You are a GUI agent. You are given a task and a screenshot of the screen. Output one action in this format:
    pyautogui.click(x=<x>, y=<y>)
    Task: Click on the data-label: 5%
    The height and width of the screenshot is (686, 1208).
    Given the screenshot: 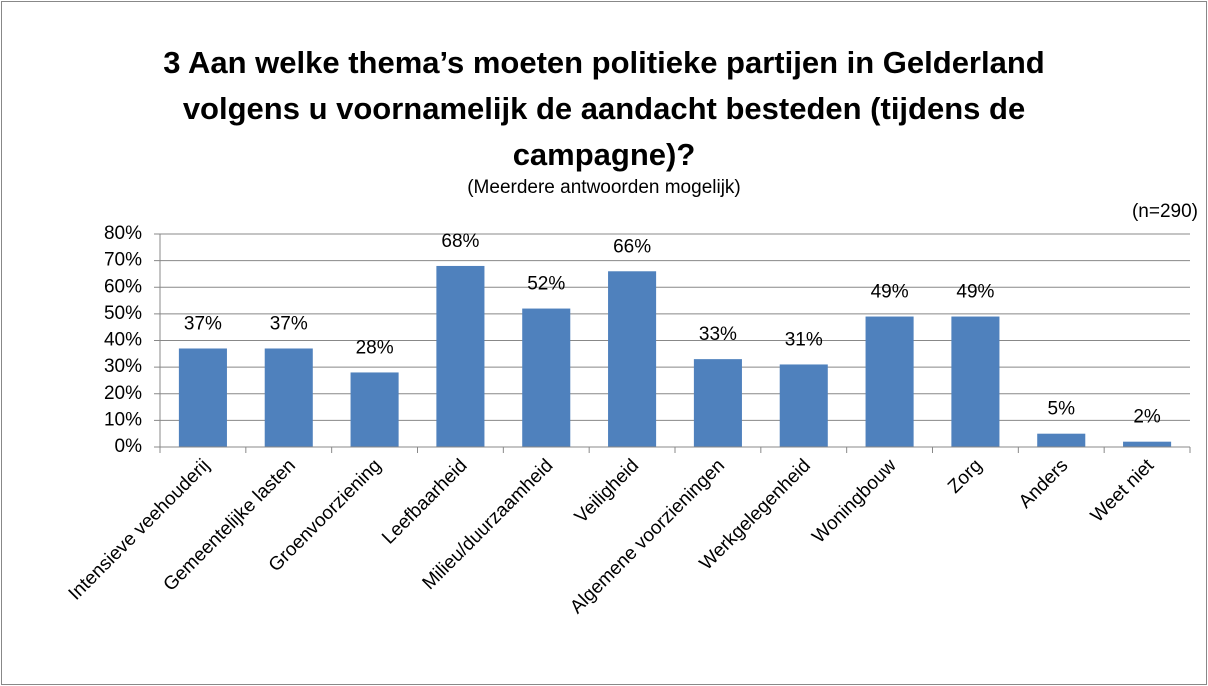 What is the action you would take?
    pyautogui.click(x=1062, y=409)
    